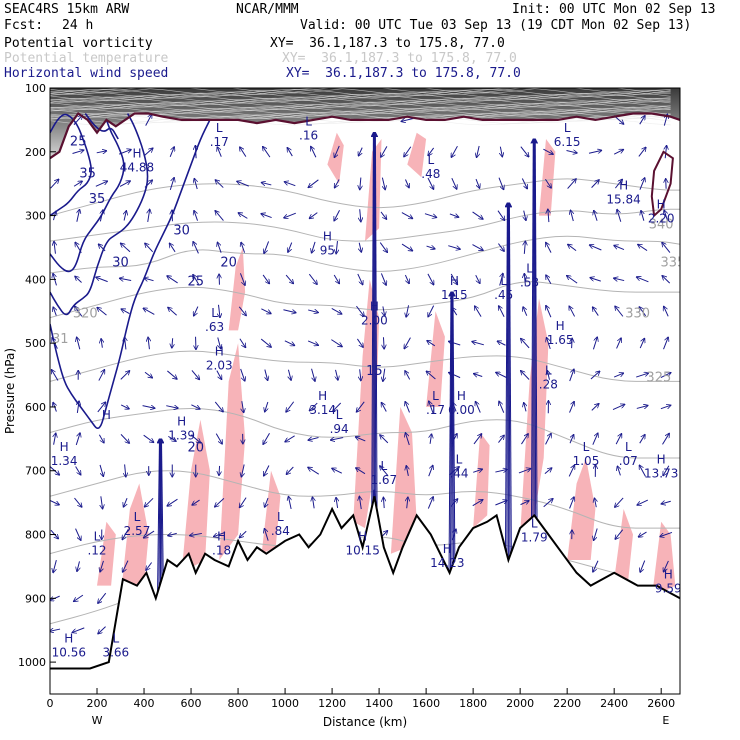  I want to click on extremum-value: 1.34, so click(64, 461).